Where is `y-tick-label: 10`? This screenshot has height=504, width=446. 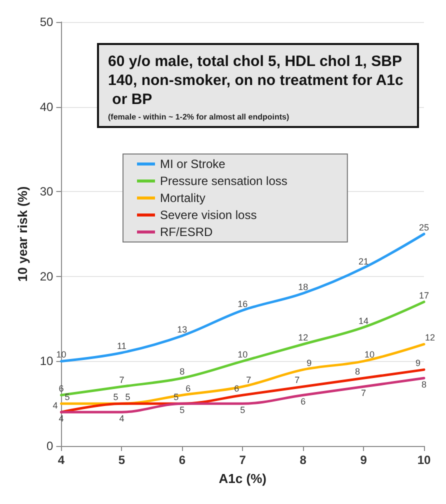
y-tick-label: 10 is located at coordinates (47, 361).